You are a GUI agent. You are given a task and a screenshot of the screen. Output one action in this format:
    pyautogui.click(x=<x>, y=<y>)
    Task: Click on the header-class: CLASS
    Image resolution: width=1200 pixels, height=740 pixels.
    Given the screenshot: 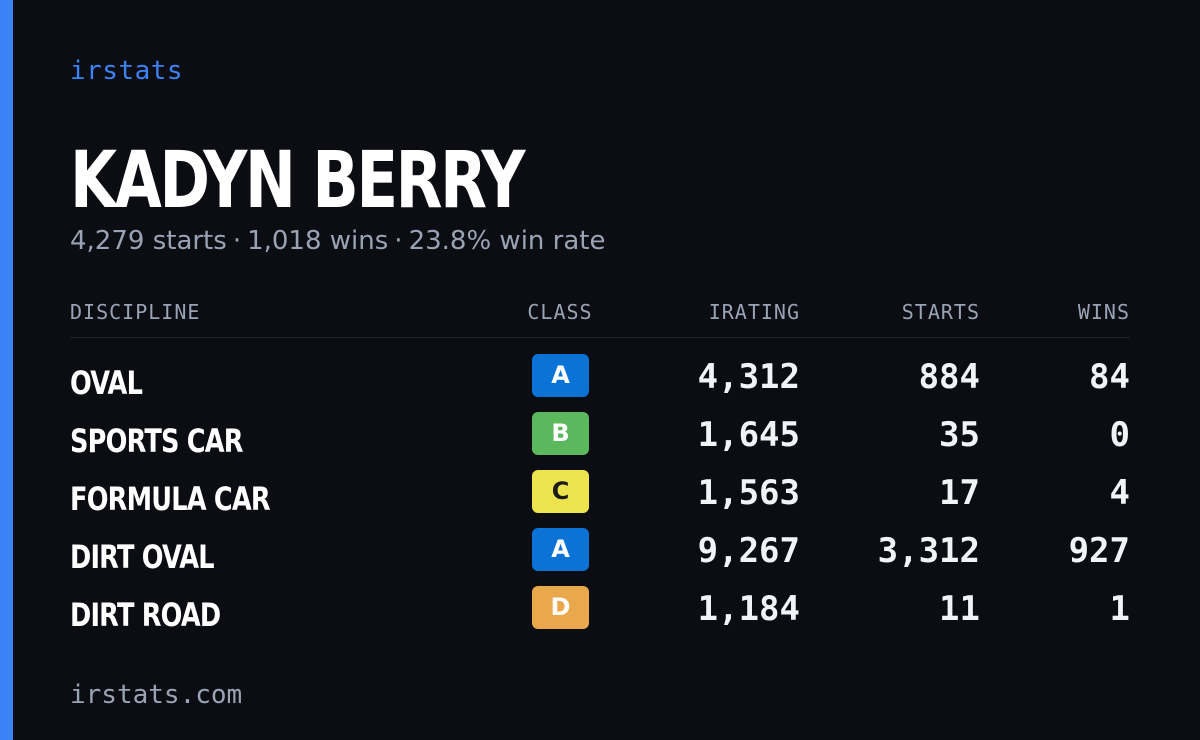 What is the action you would take?
    pyautogui.click(x=560, y=312)
    